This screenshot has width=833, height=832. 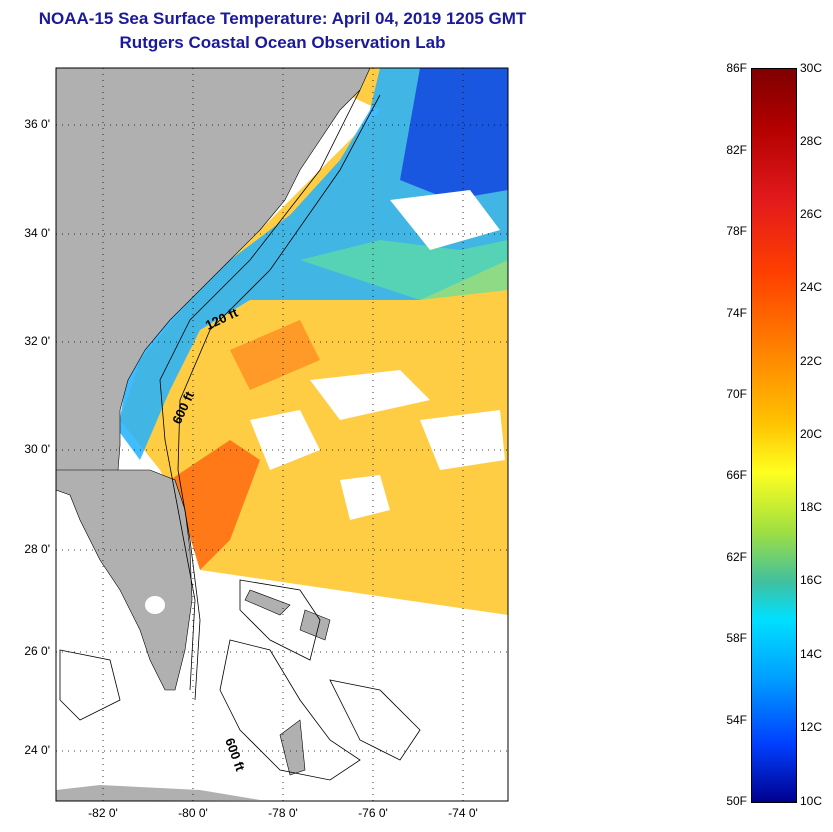 What do you see at coordinates (37, 449) in the screenshot?
I see `lat-label-30: 30 0'` at bounding box center [37, 449].